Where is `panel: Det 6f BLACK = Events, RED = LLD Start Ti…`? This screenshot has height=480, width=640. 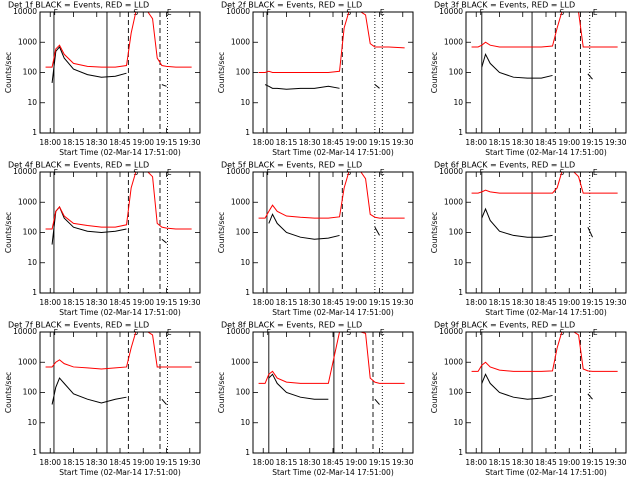
panel: Det 6f BLACK = Events, RED = LLD Start Ti… is located at coordinates (528, 239).